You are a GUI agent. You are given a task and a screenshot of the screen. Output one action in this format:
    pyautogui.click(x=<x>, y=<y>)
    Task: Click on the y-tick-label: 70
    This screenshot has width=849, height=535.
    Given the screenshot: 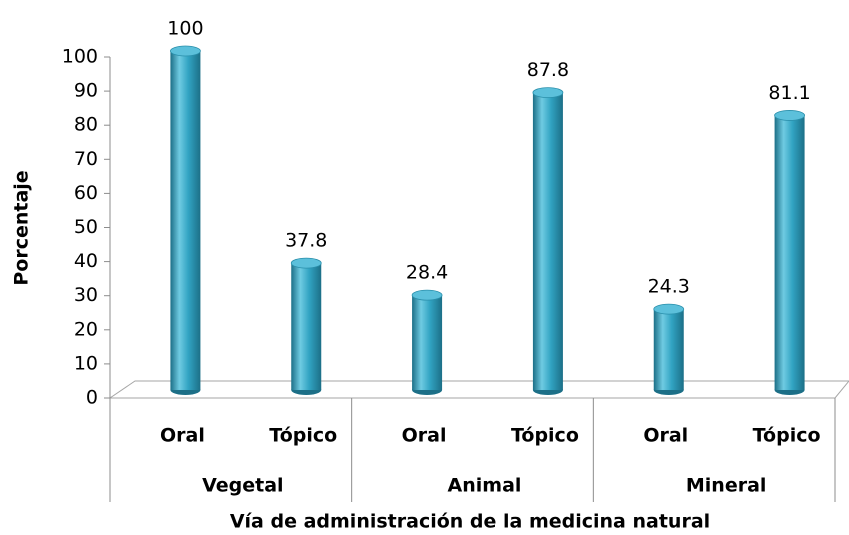 What is the action you would take?
    pyautogui.click(x=86, y=159)
    